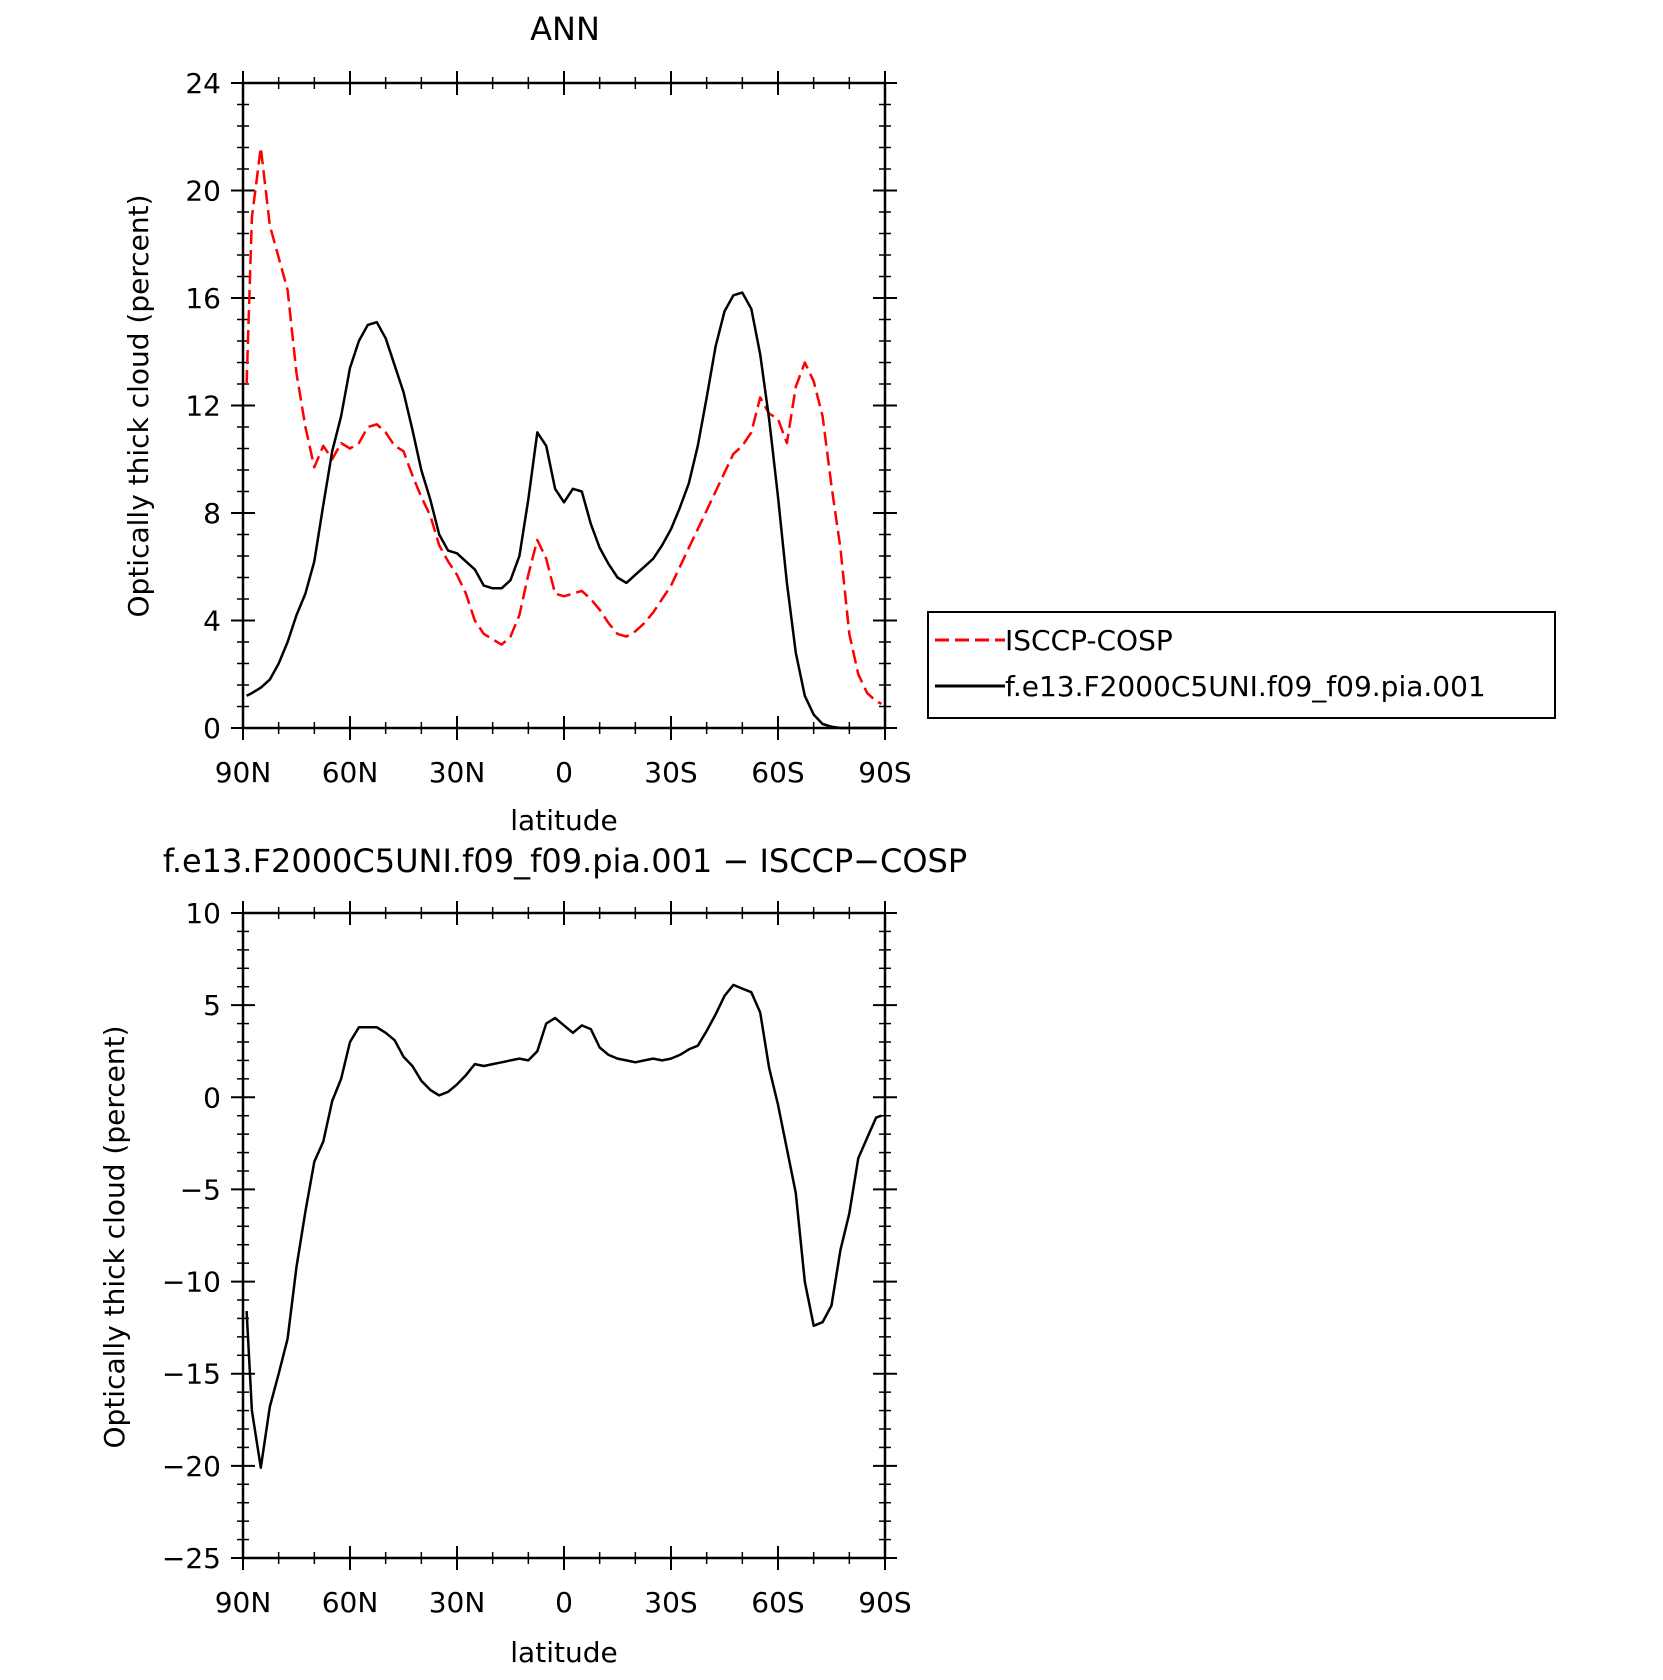  Describe the element at coordinates (1089, 640) in the screenshot. I see `legend-label-isccp: ISCCP-COSP` at that location.